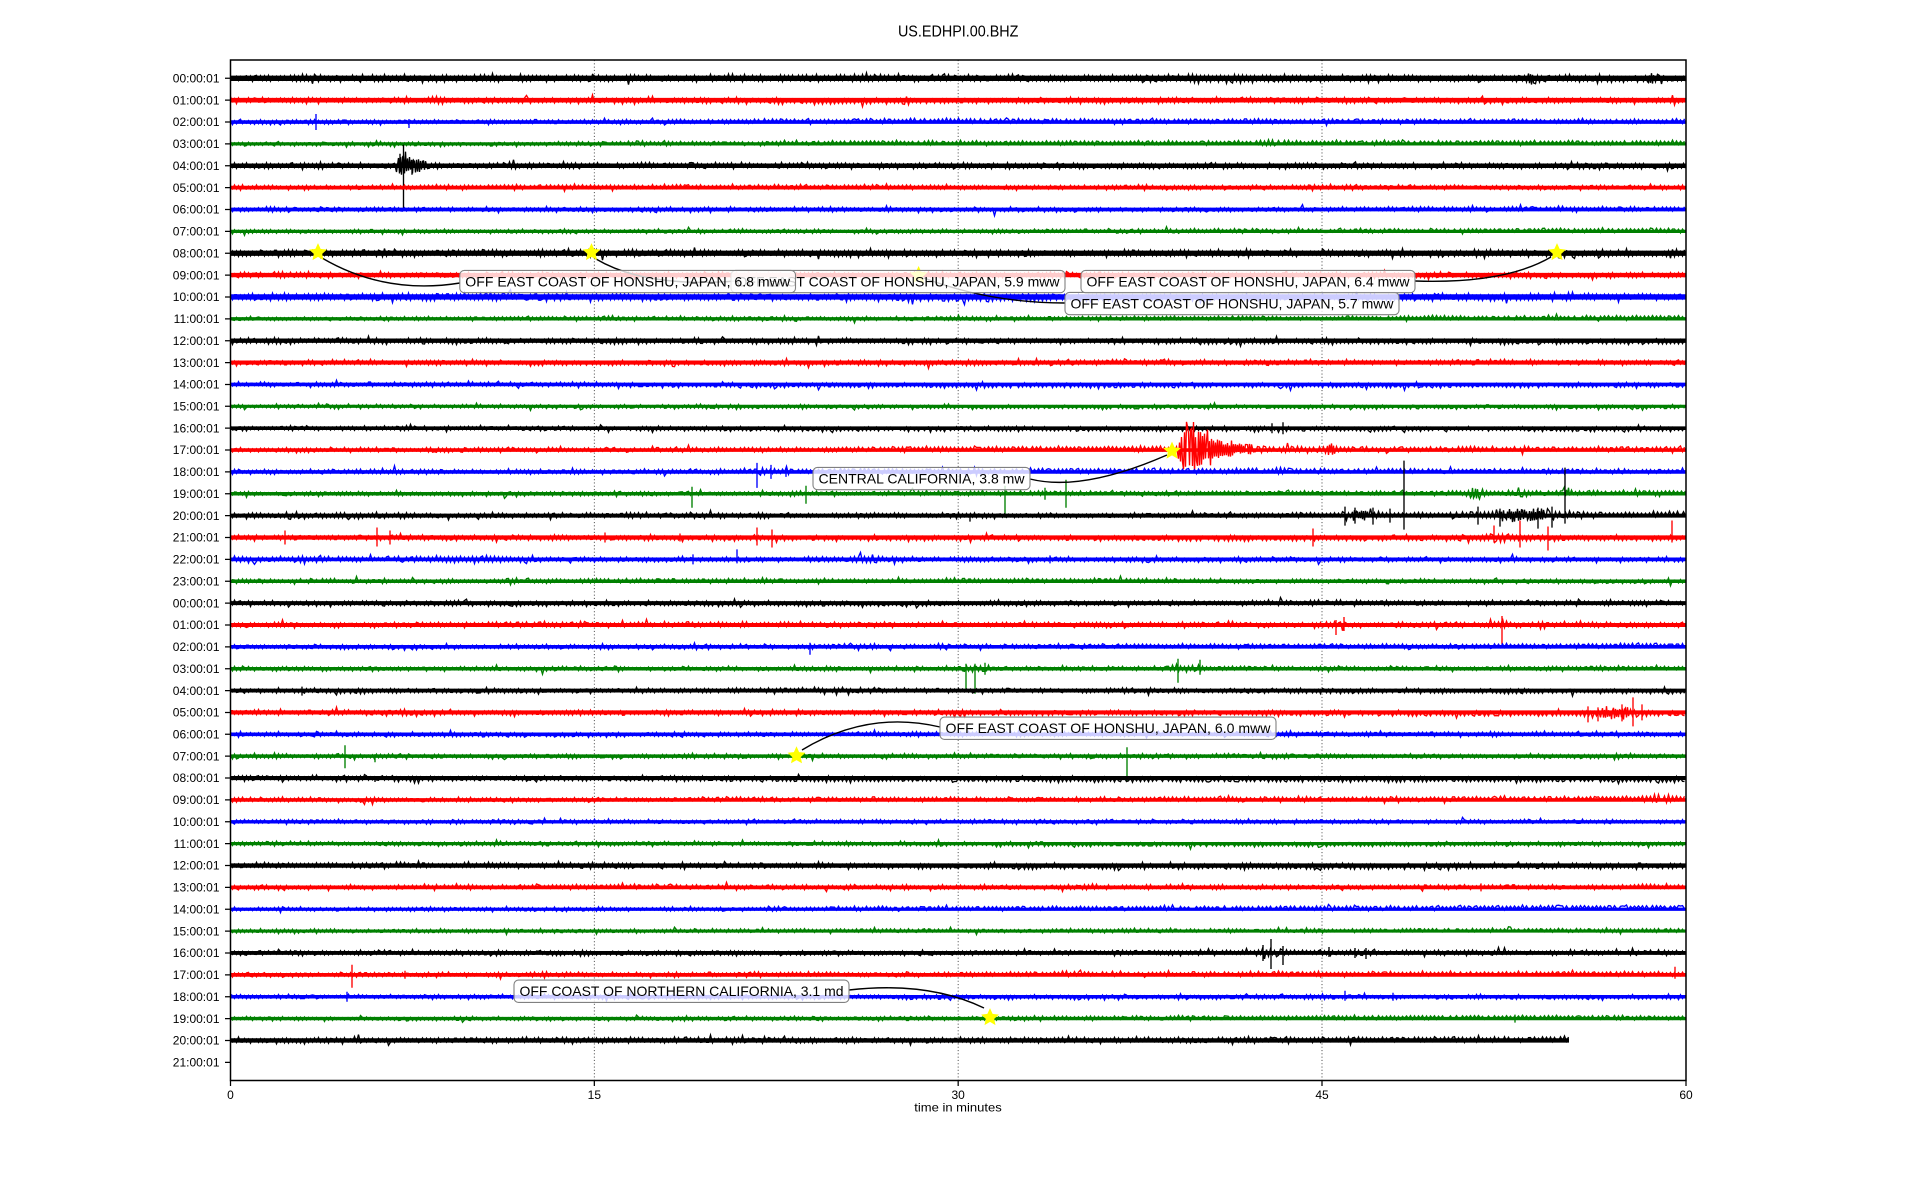 The image size is (1920, 1200). Describe the element at coordinates (1232, 303) in the screenshot. I see `svg-text:OFF EAST COAST OF HONSHU, JAPA: OFF EAST COAST OF HONSHU, JAPAN, 5.7 mww` at that location.